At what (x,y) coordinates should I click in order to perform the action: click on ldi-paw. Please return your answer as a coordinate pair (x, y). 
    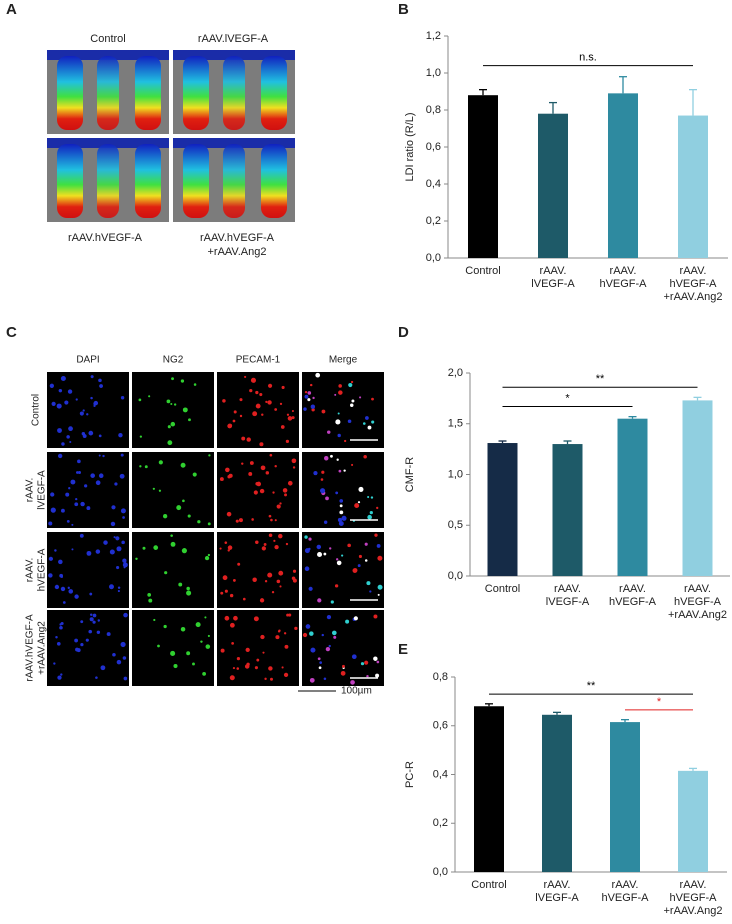
    Looking at the image, I should click on (148, 93).